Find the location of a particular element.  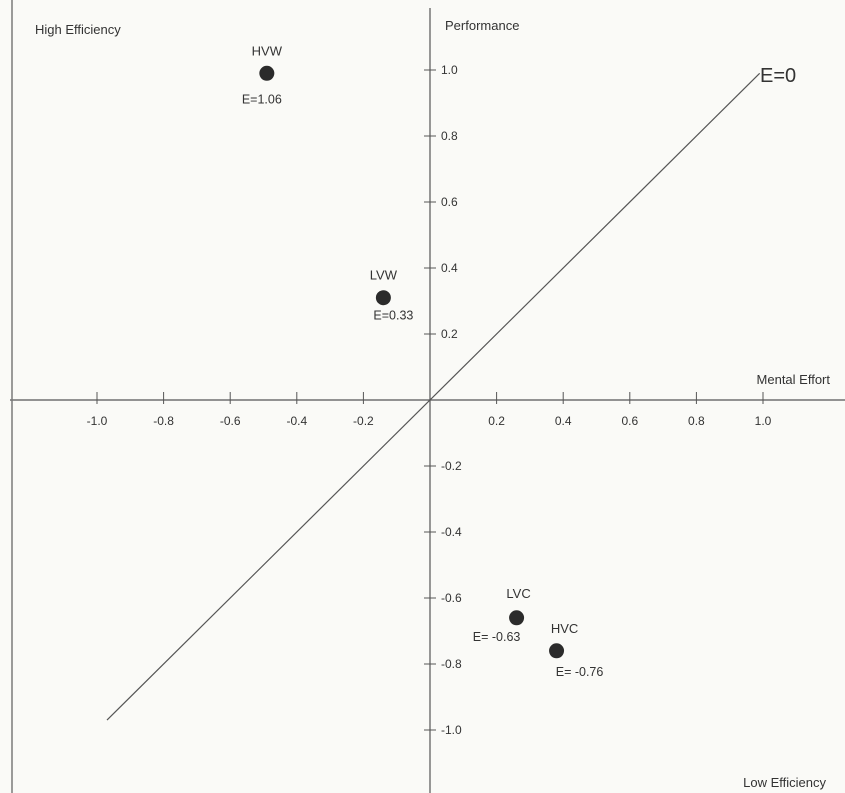

quadrant-label-low-efficiency: Low Efficiency is located at coordinates (784, 782).